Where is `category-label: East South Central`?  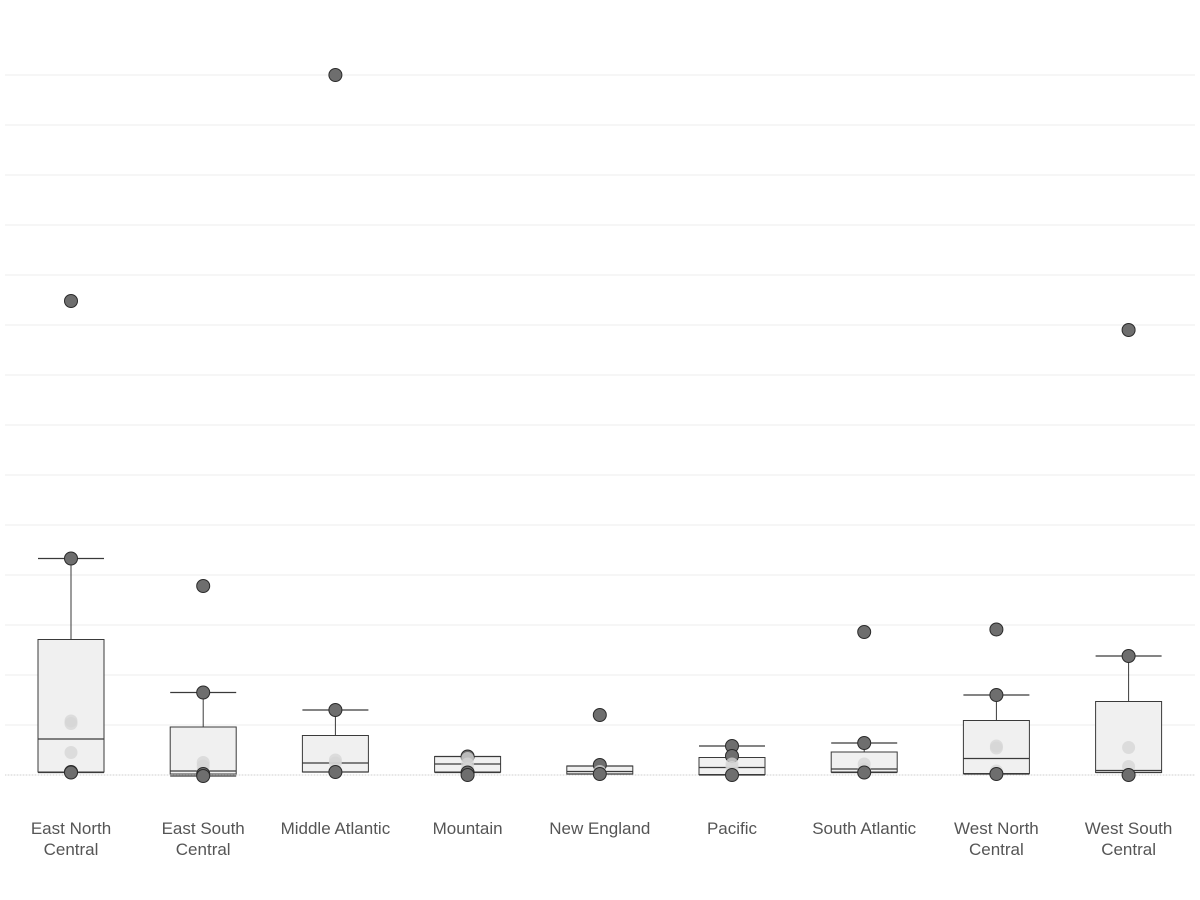
category-label: East South Central is located at coordinates (203, 839).